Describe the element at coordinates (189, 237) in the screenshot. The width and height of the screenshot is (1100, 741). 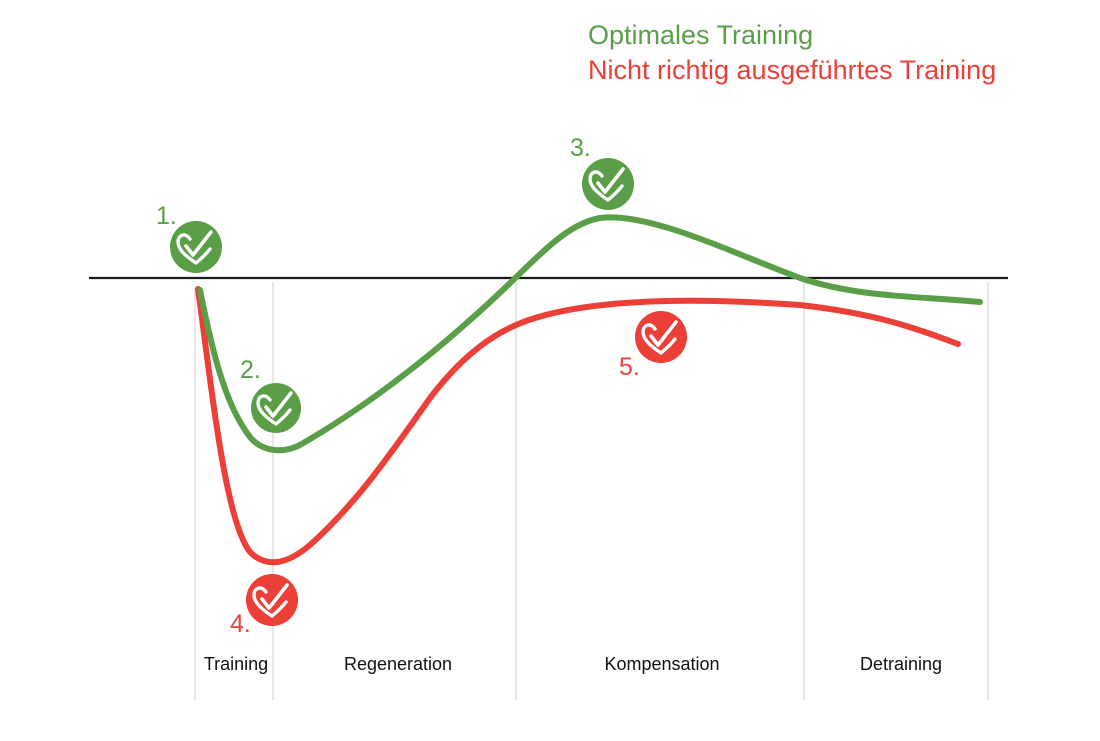
I see `marker-1: 1.` at that location.